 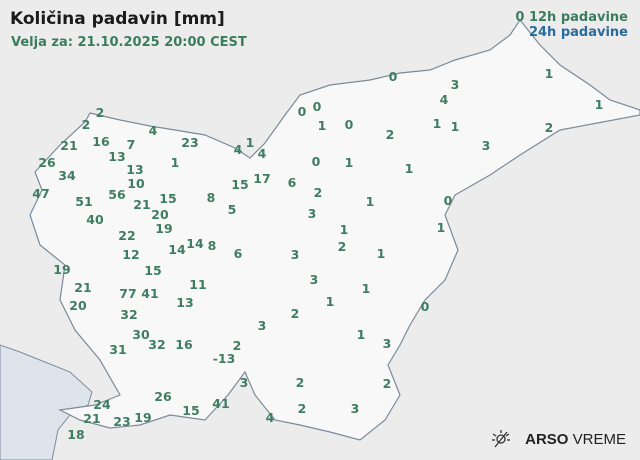 I want to click on station-value: 31, so click(x=118, y=349).